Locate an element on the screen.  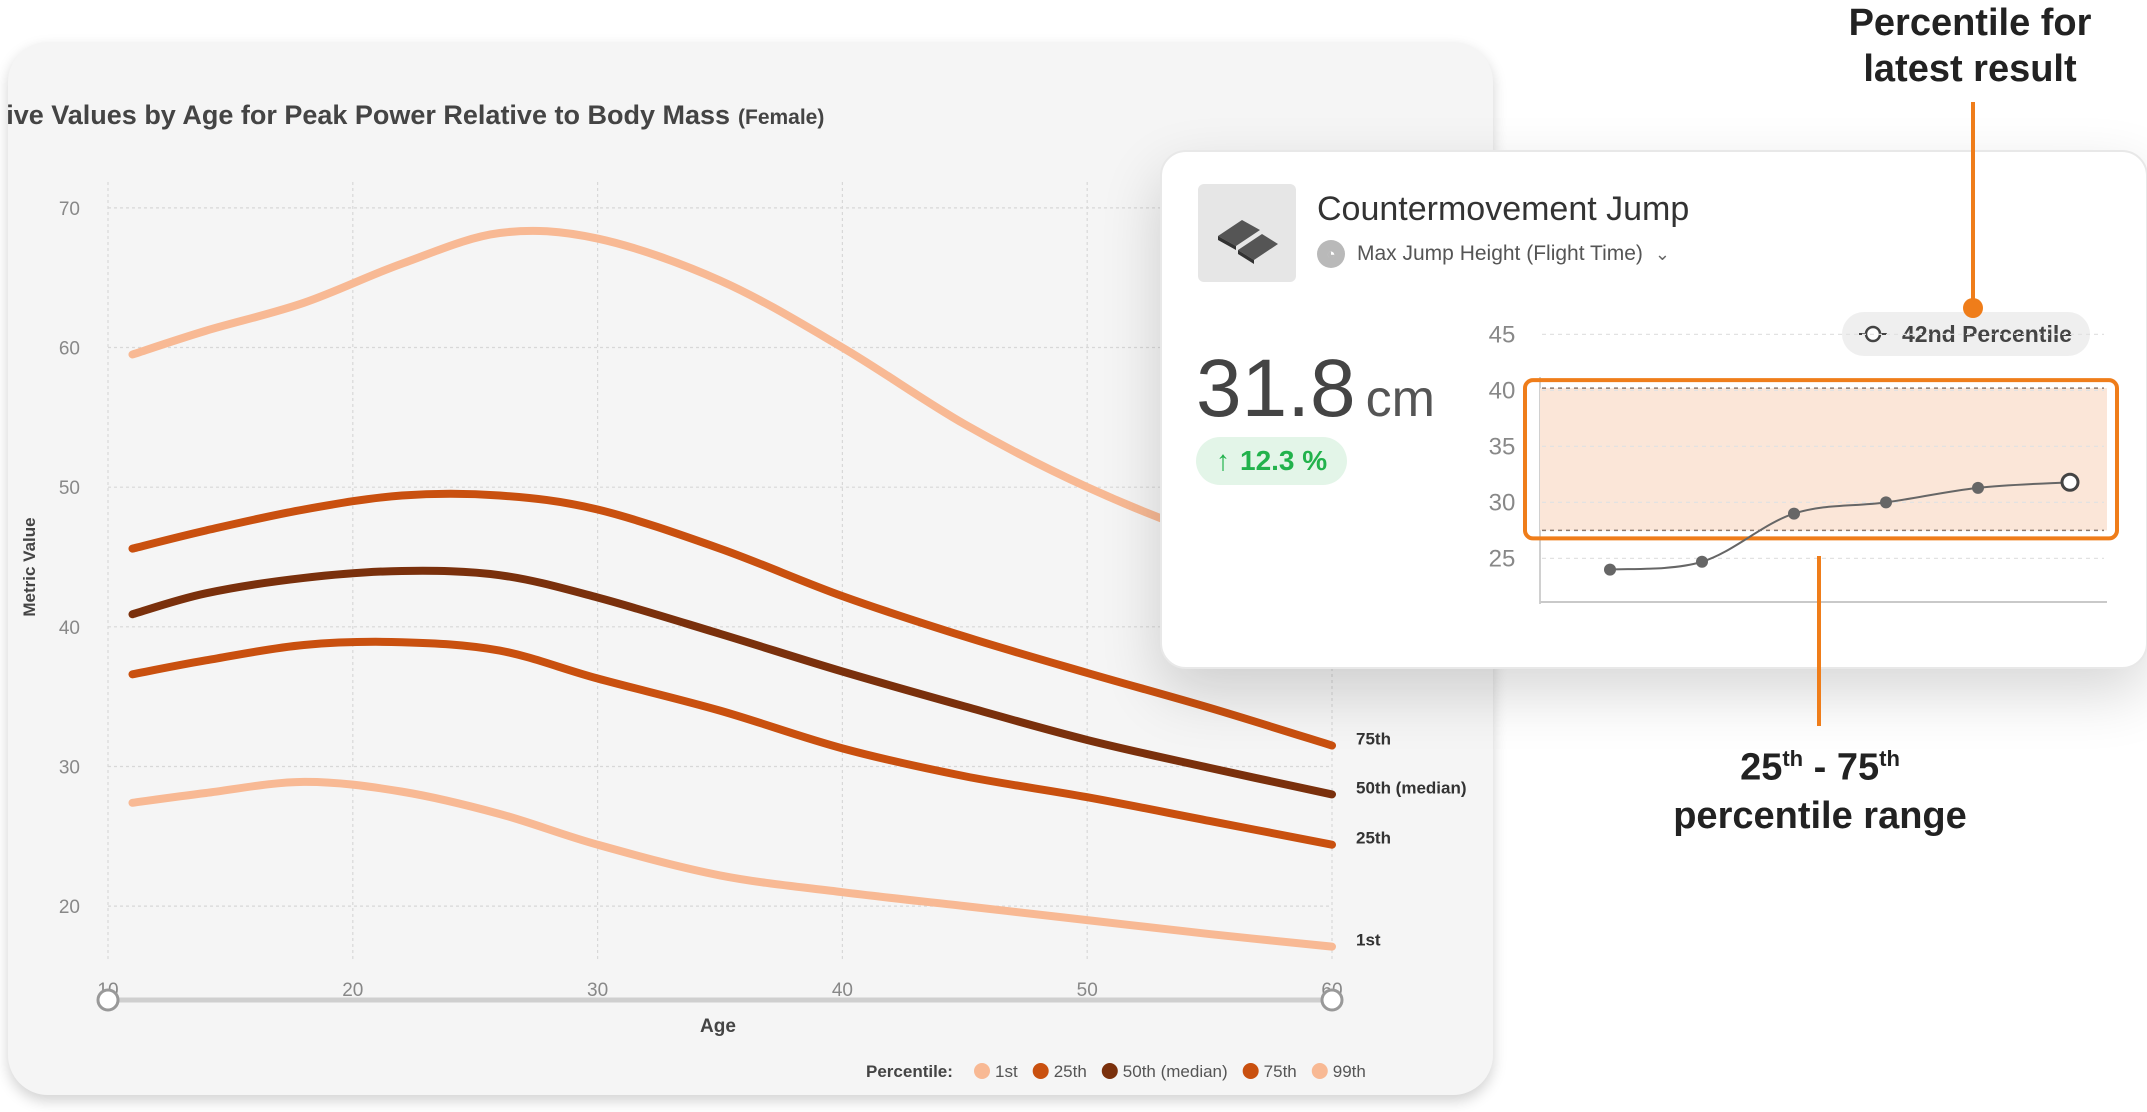
mini-y-tick-label: 40 is located at coordinates (1502, 390).